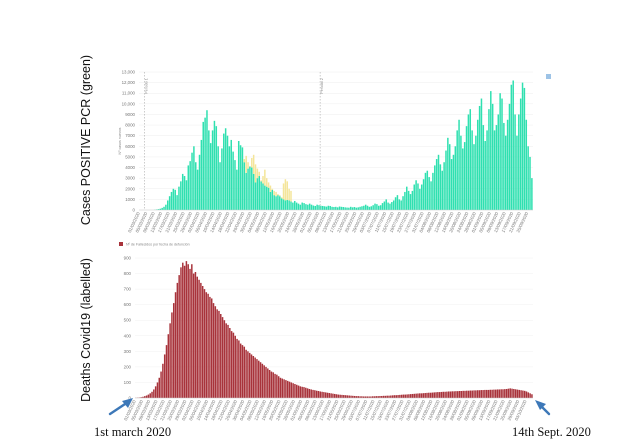 This screenshot has width=634, height=447. I want to click on start-date-label: 1st march 2020, so click(132, 432).